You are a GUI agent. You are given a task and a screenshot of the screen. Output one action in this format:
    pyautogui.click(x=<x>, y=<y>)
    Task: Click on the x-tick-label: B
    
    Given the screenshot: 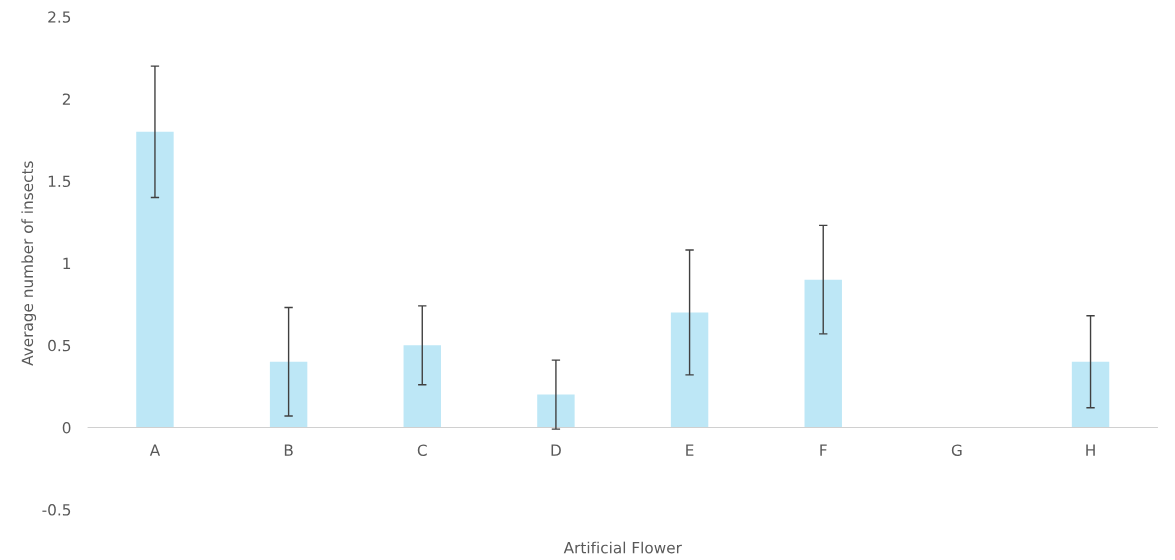 What is the action you would take?
    pyautogui.click(x=288, y=450)
    